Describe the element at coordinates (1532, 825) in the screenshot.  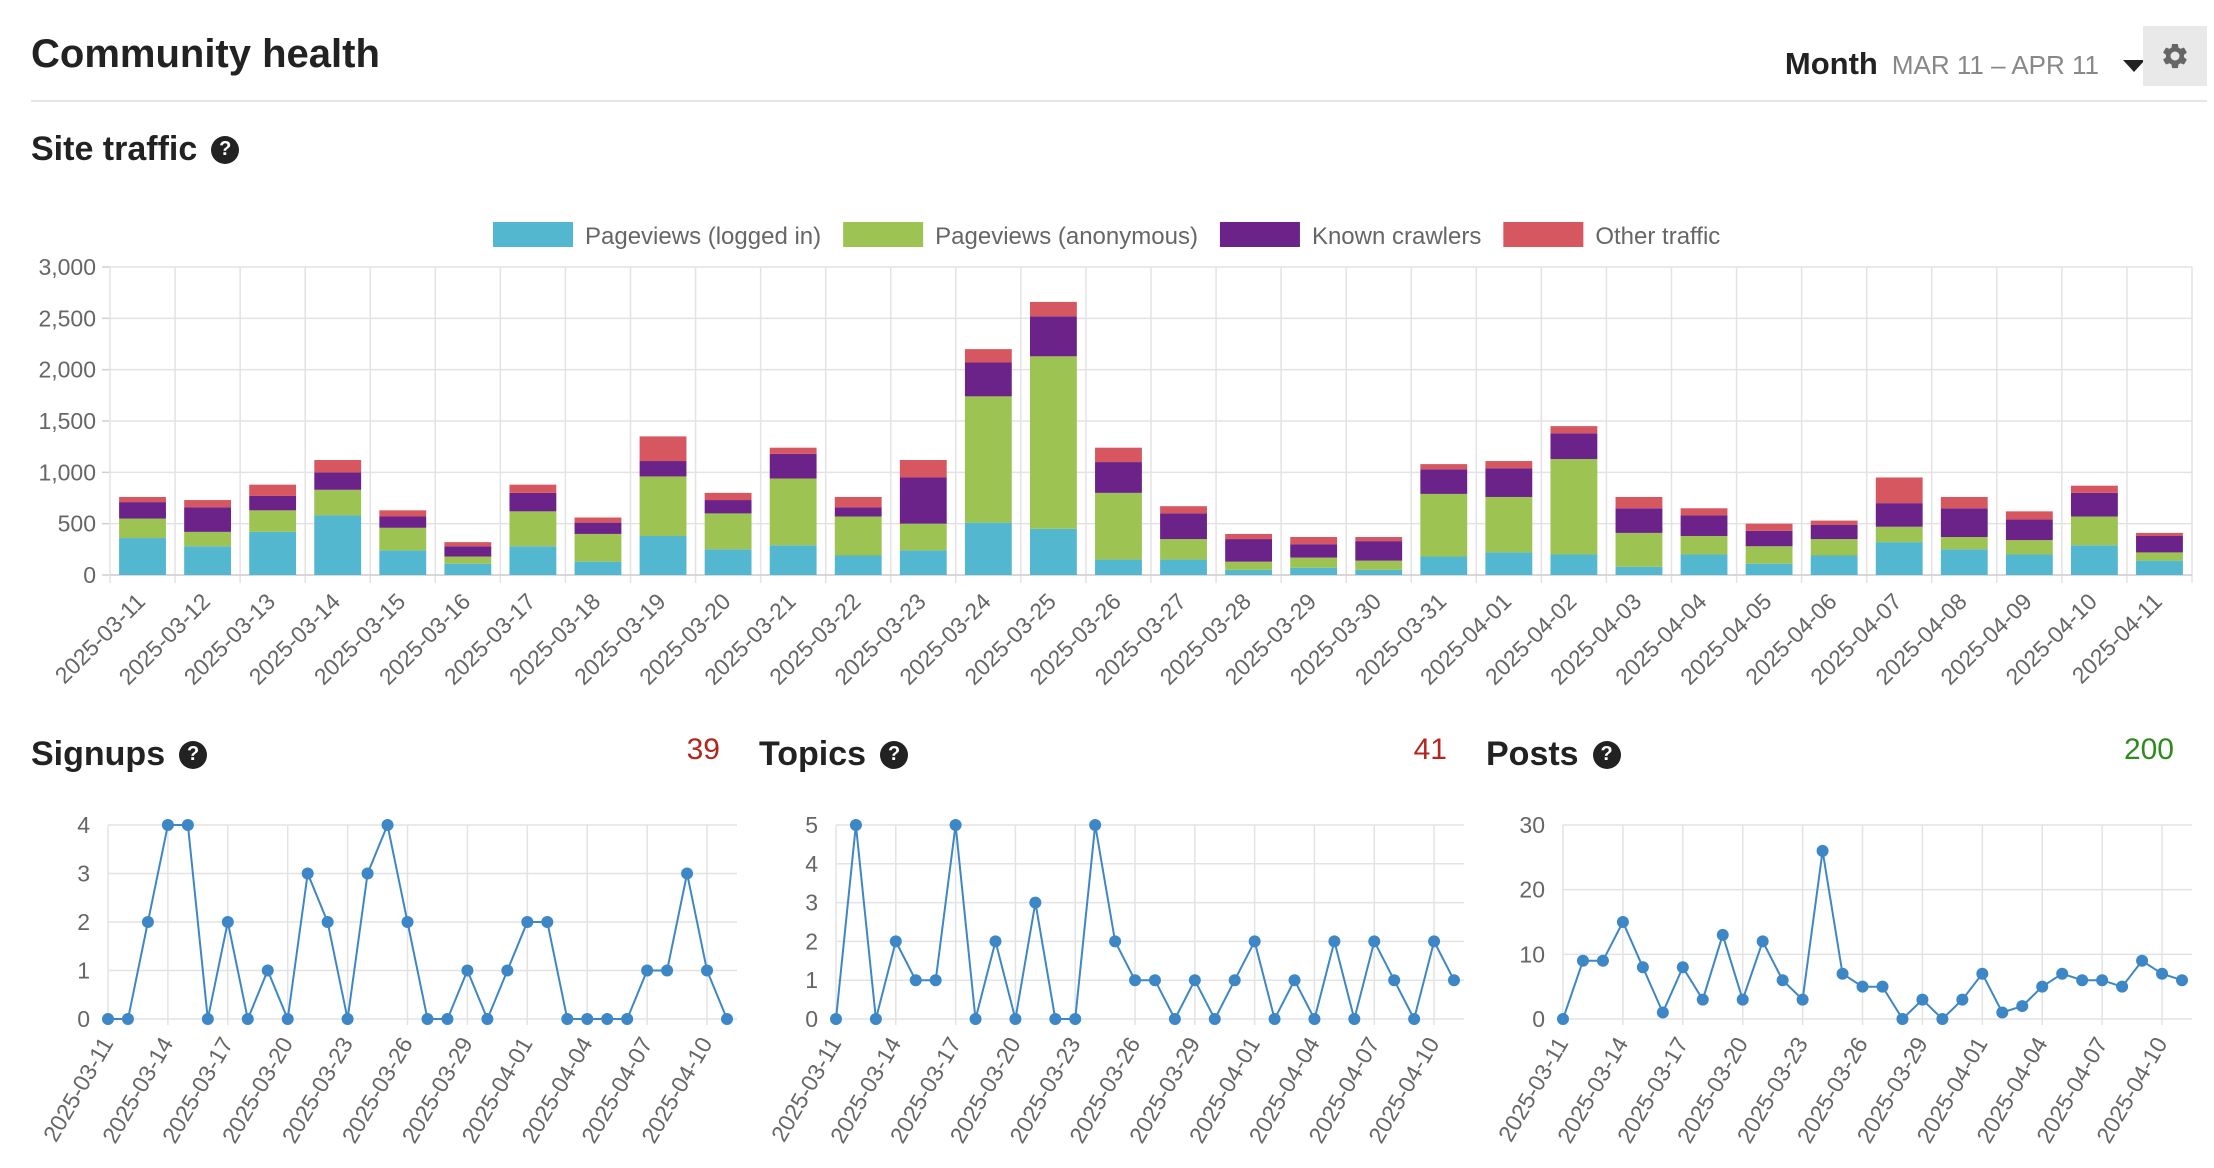
I see `y-tick-label: 30` at that location.